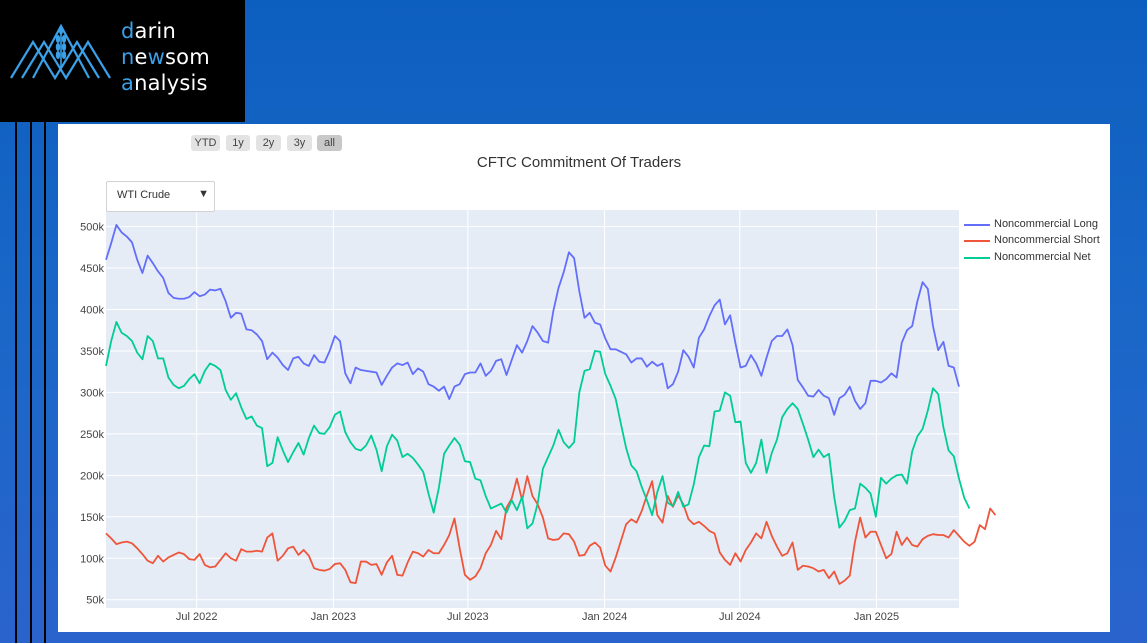 The width and height of the screenshot is (1147, 643). What do you see at coordinates (92, 269) in the screenshot?
I see `y-tick-label: 450k` at bounding box center [92, 269].